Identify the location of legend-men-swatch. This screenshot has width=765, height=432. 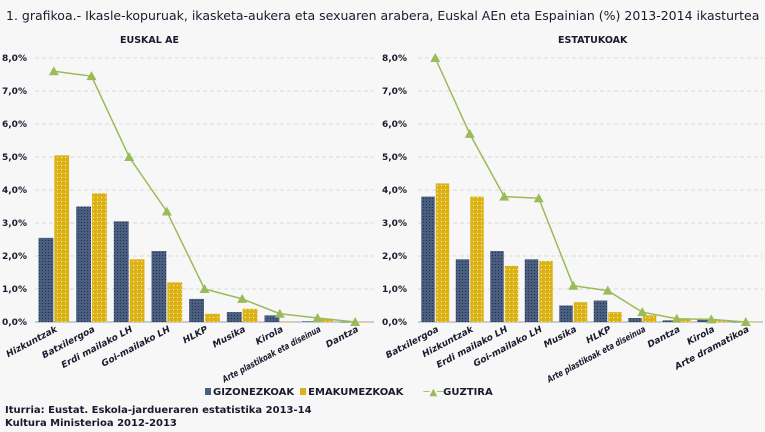
(208, 391).